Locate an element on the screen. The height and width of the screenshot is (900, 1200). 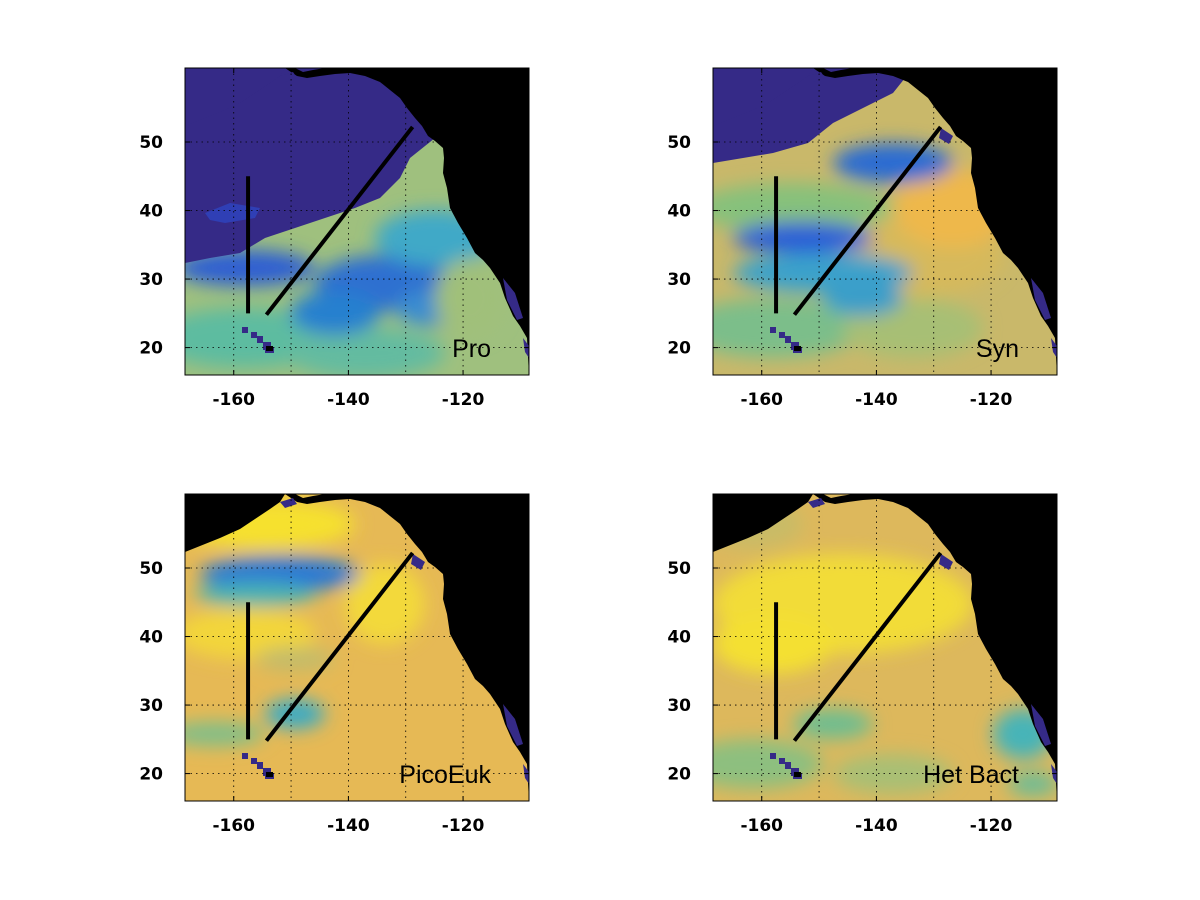
panel-label: Pro is located at coordinates (471, 349).